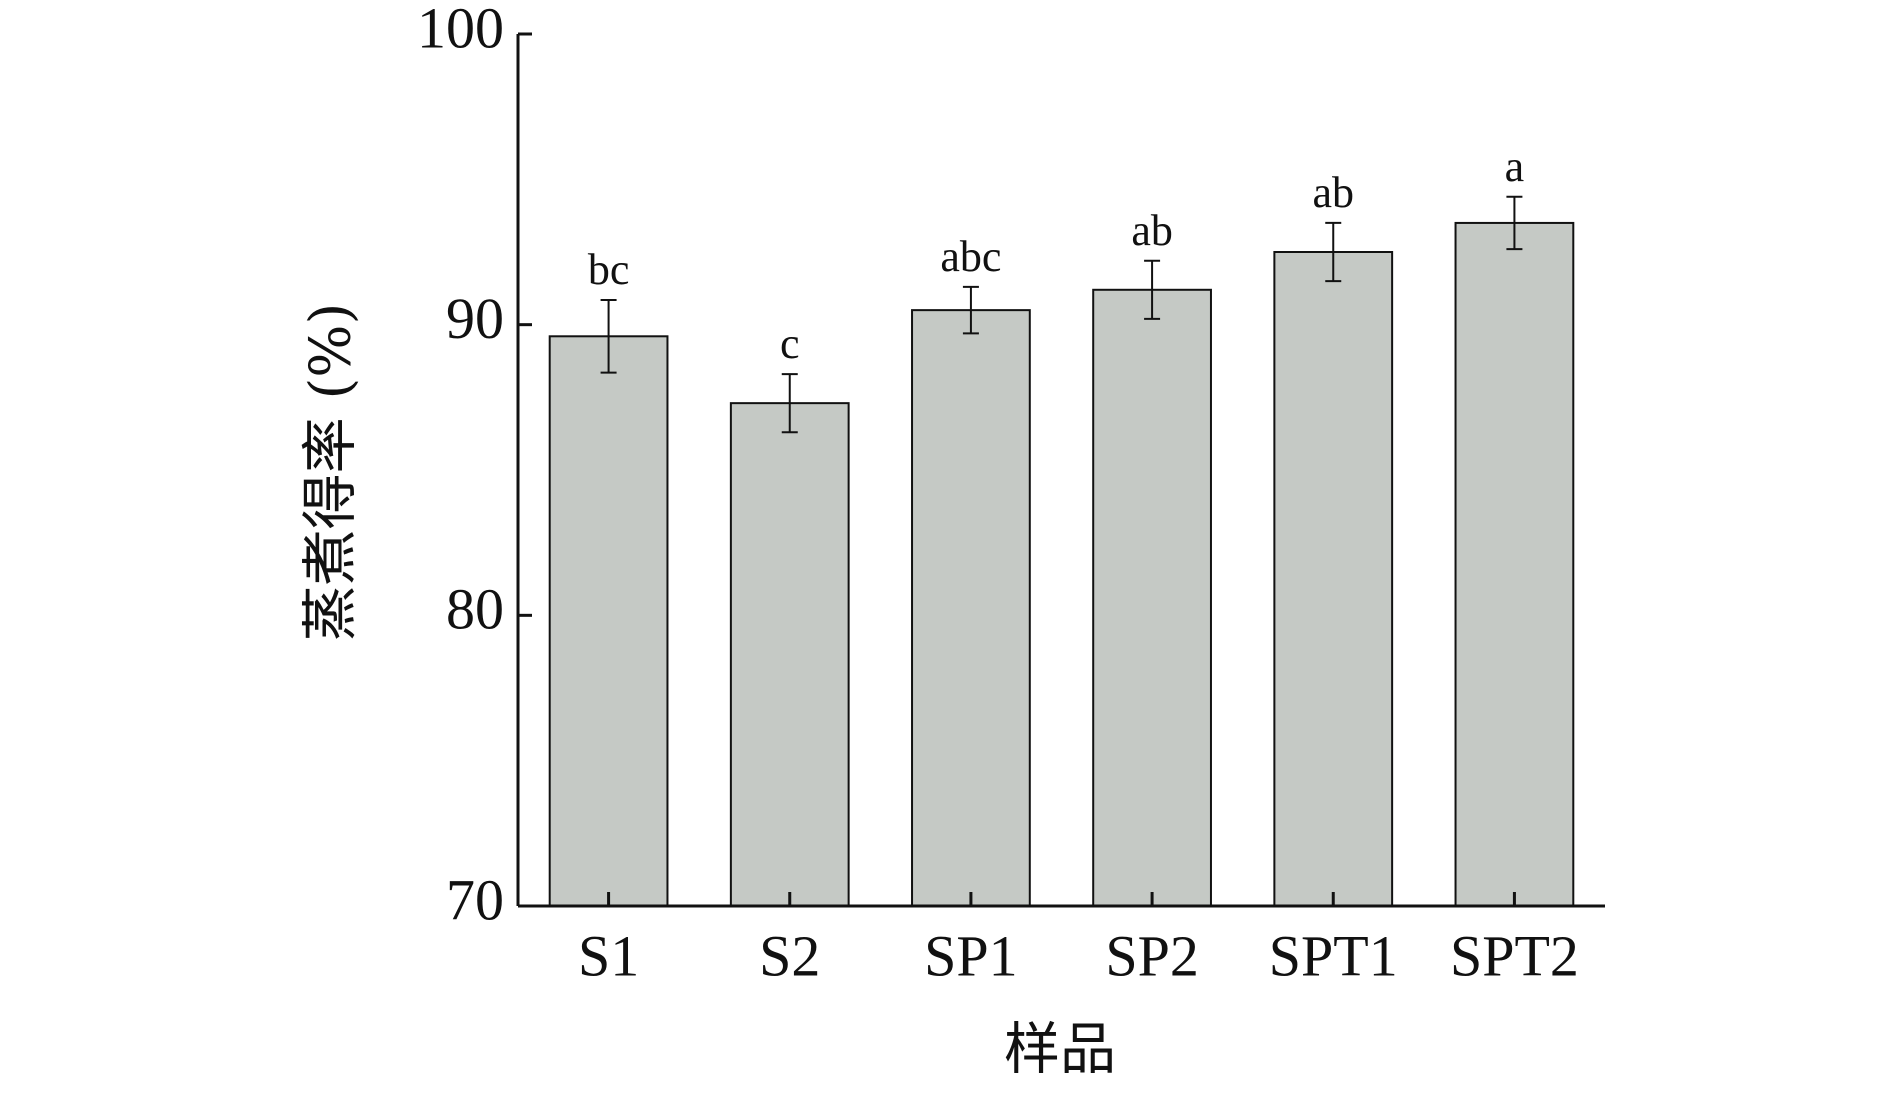  What do you see at coordinates (475, 899) in the screenshot?
I see `y-tick-label: 70` at bounding box center [475, 899].